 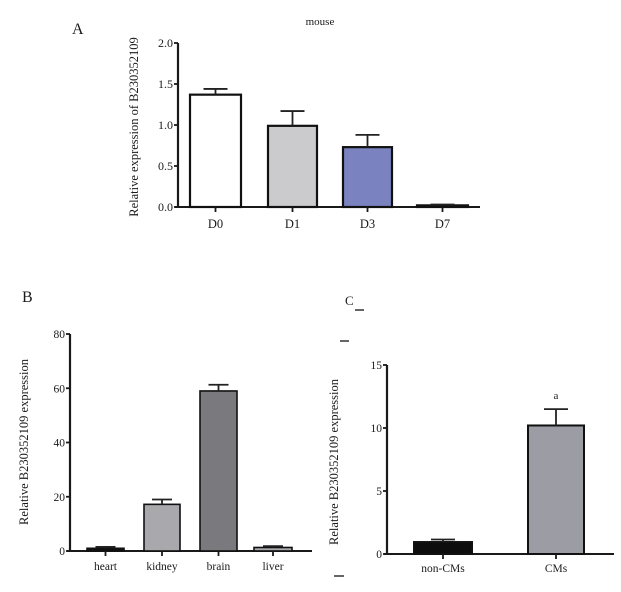 What do you see at coordinates (379, 492) in the screenshot?
I see `y-tick-label: 5` at bounding box center [379, 492].